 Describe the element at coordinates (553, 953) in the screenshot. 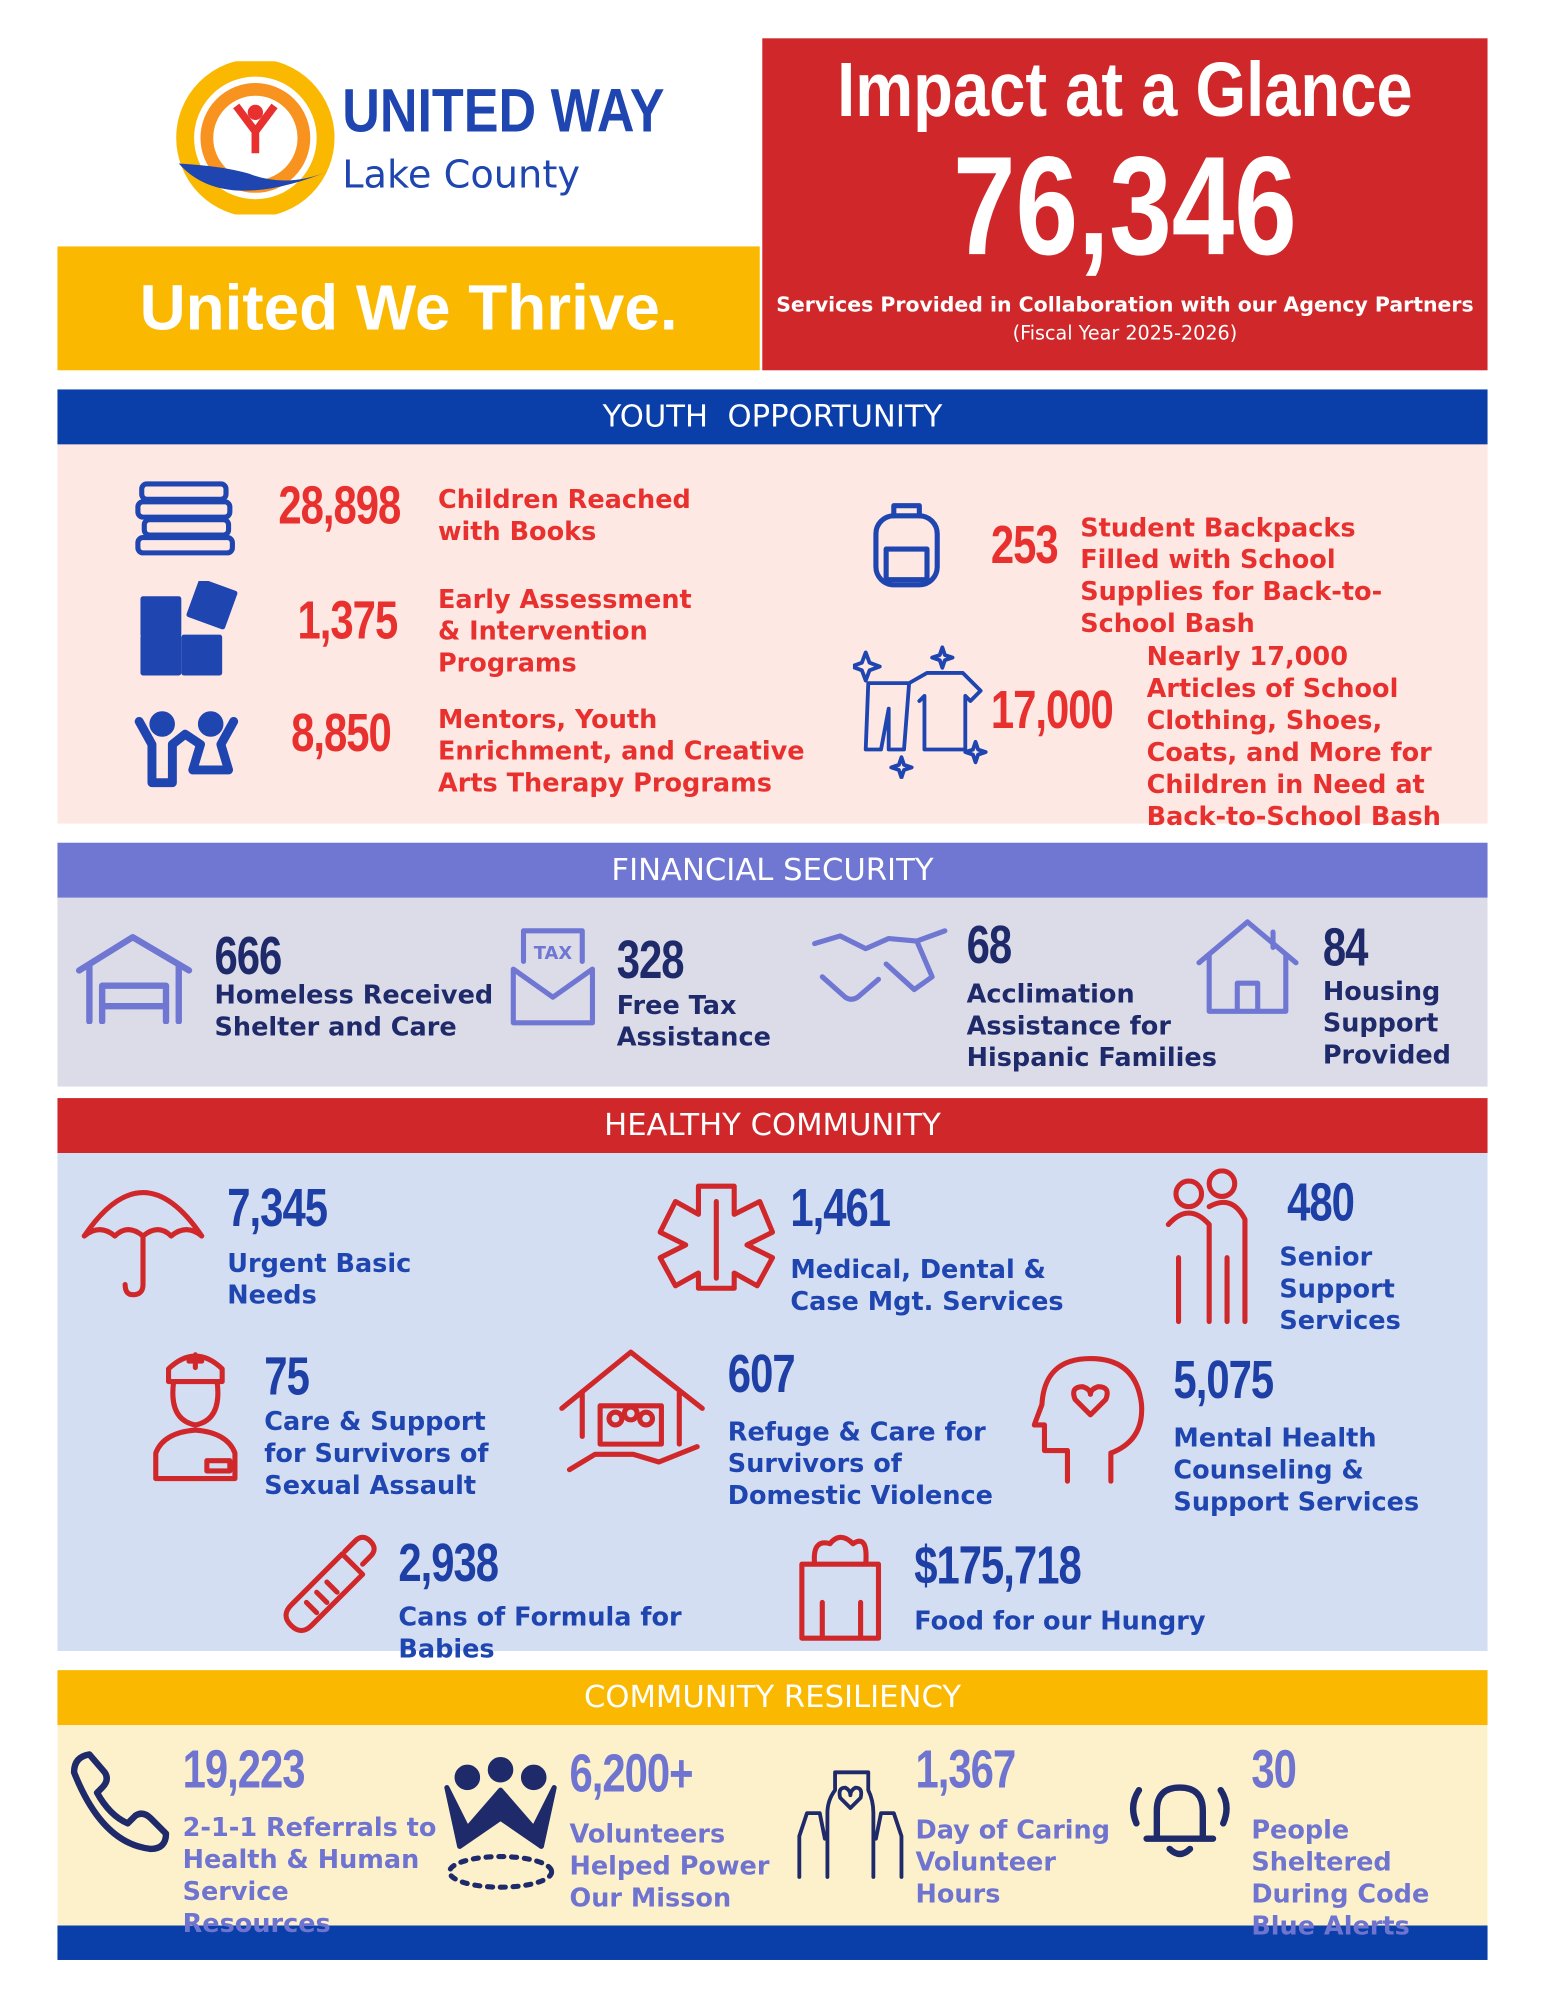

I see `svg-text: TAX` at that location.